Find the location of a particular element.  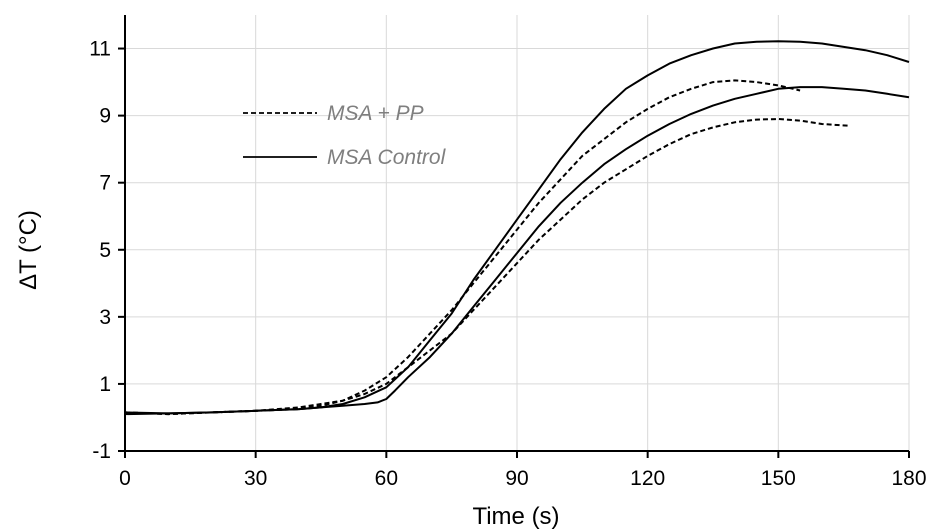

legend: MSA + PP MSA Control is located at coordinates (345, 135).